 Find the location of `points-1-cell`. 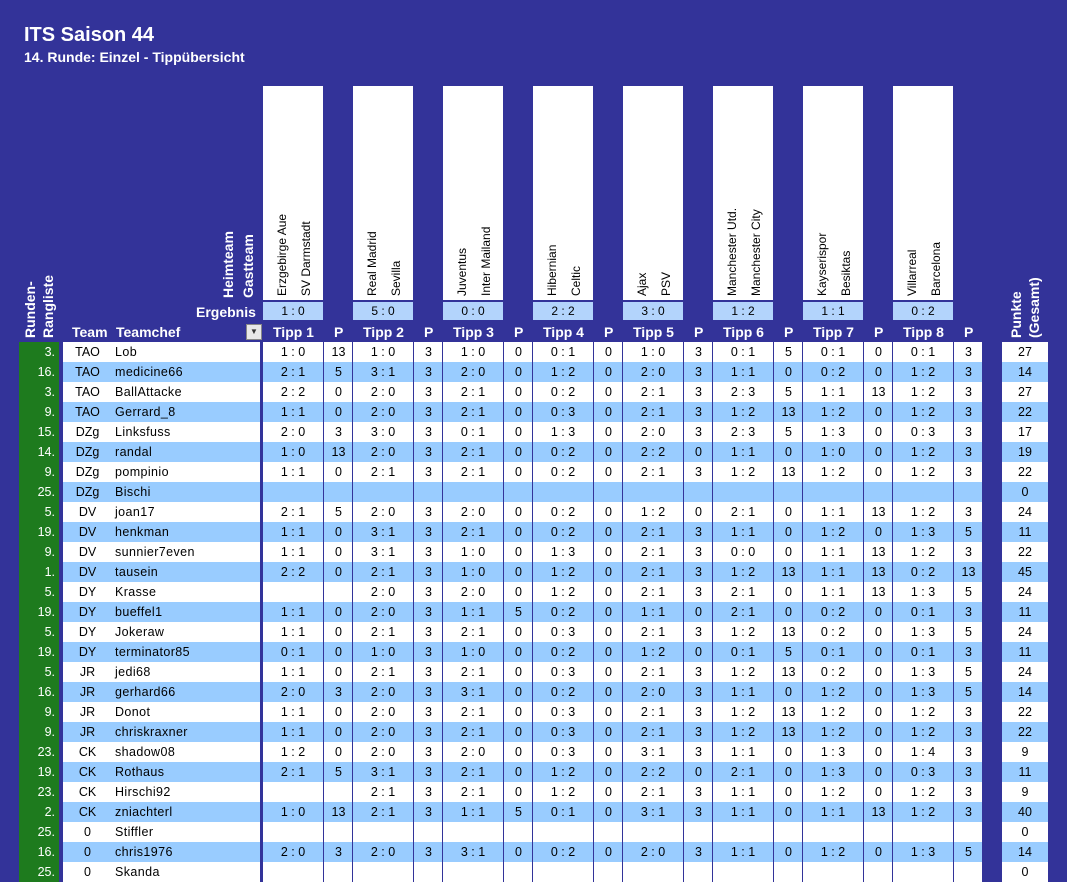

points-1-cell is located at coordinates (338, 592).